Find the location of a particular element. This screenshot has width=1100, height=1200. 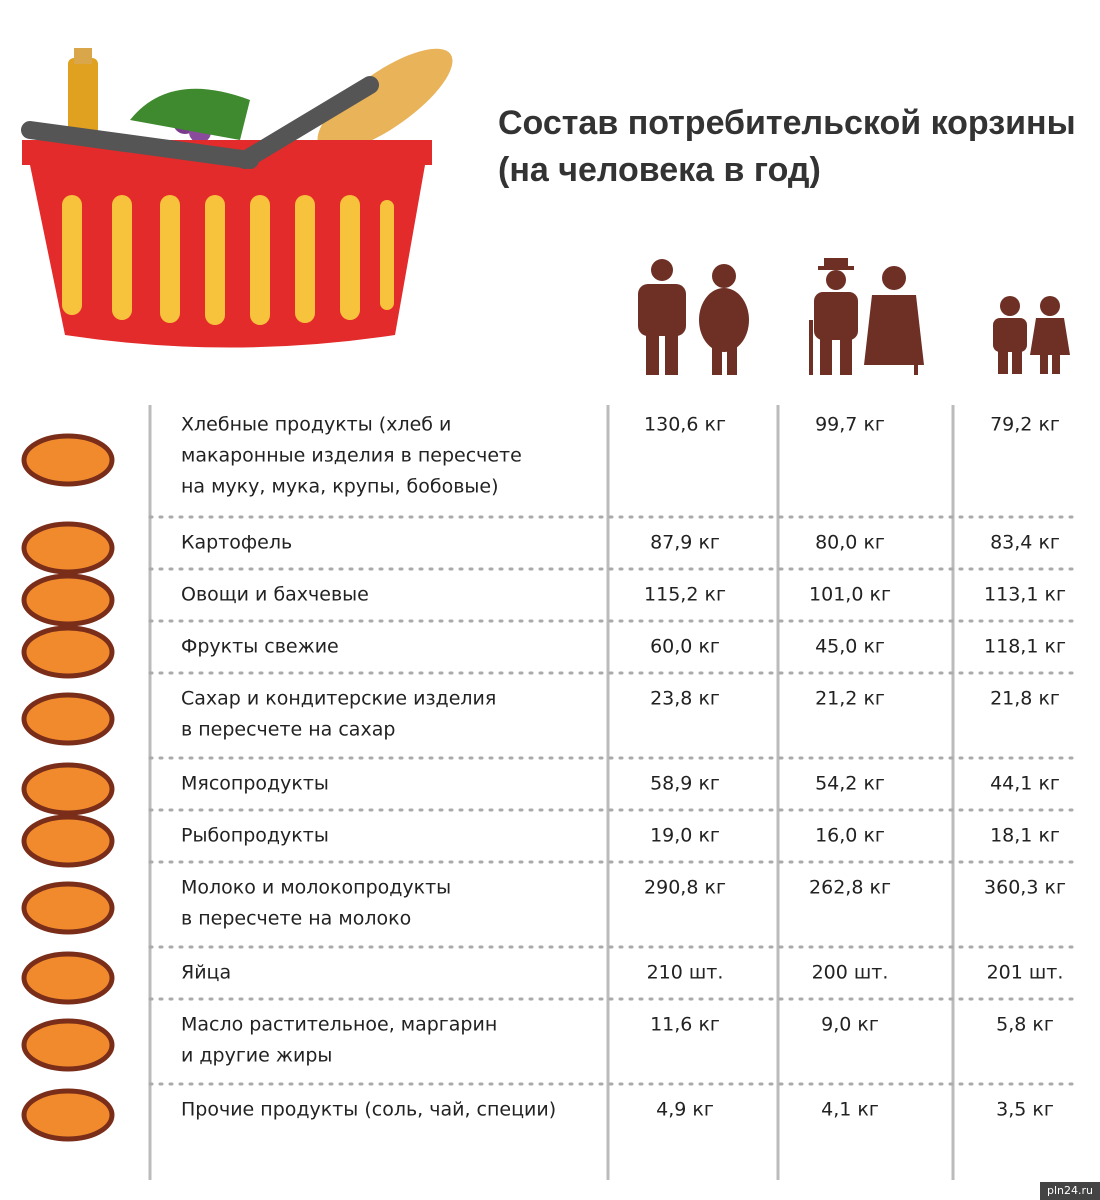

row-label: на муку, мука, крупы, бобовые) is located at coordinates (340, 487).